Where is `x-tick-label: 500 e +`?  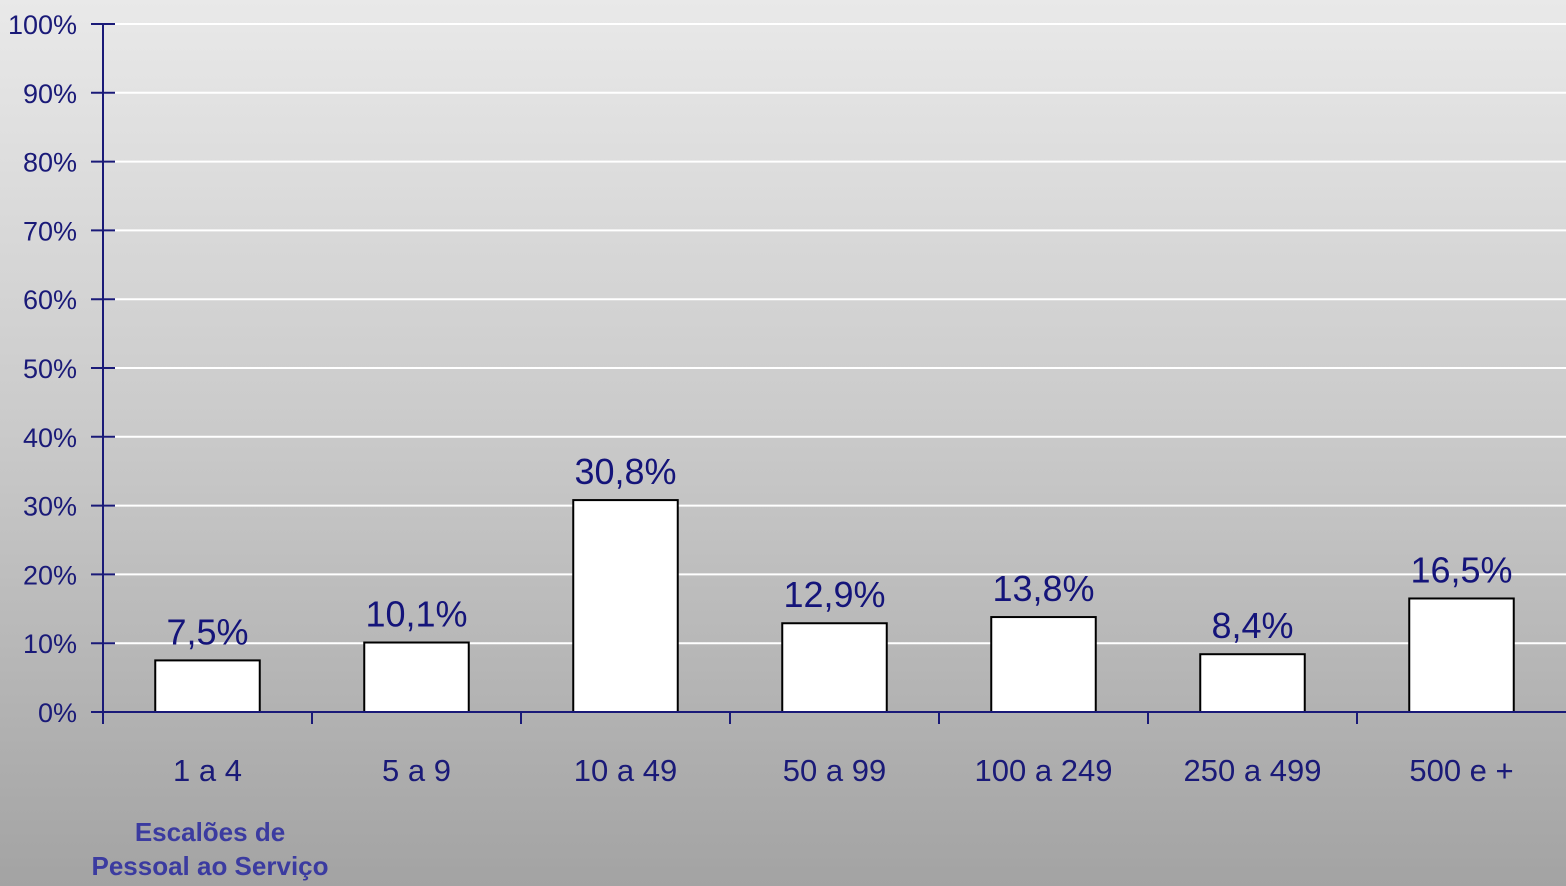
x-tick-label: 500 e + is located at coordinates (1461, 770).